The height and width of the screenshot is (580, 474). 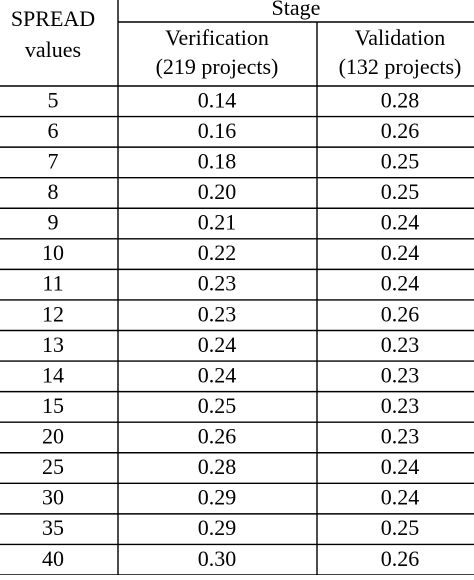 What do you see at coordinates (217, 222) in the screenshot?
I see `cell: 0.21` at bounding box center [217, 222].